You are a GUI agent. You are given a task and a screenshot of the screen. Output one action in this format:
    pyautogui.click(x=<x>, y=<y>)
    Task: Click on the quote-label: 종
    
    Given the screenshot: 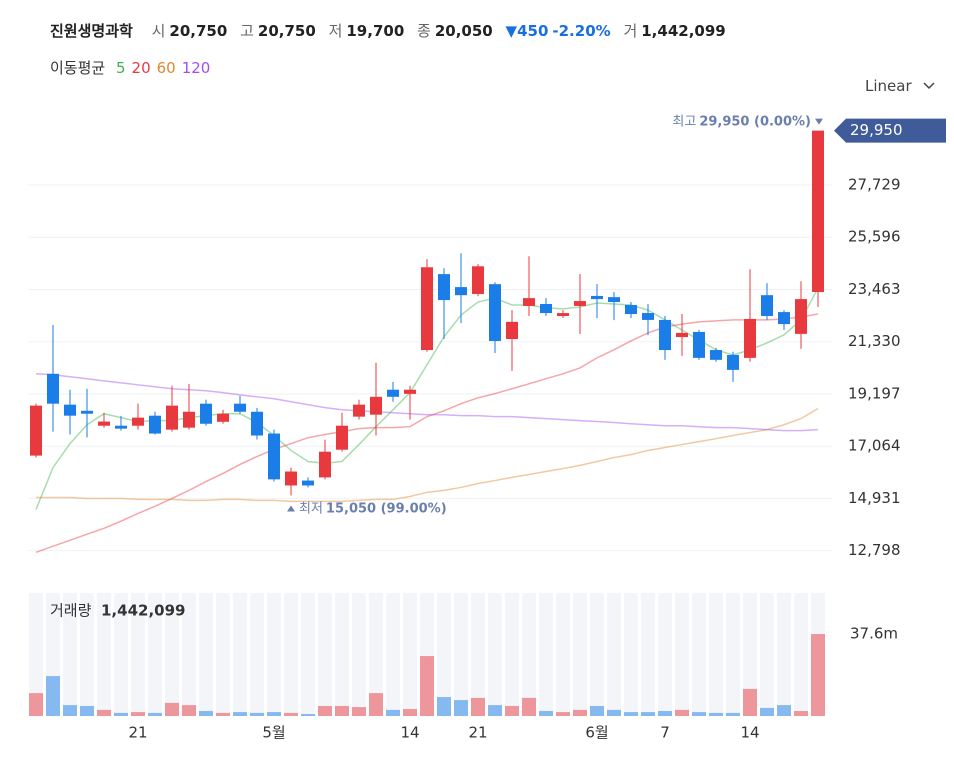 What is the action you would take?
    pyautogui.click(x=424, y=31)
    